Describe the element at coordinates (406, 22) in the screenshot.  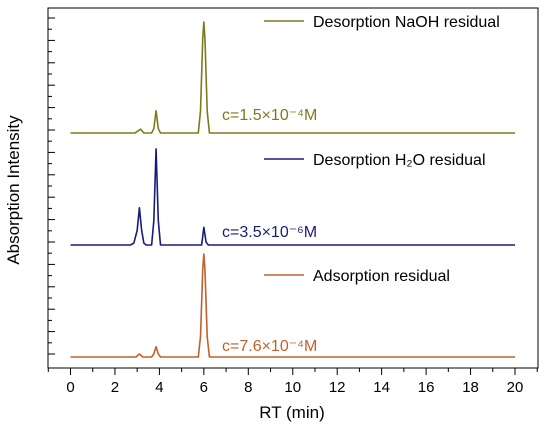
I see `legend-label: Desorption NaOH residual` at that location.